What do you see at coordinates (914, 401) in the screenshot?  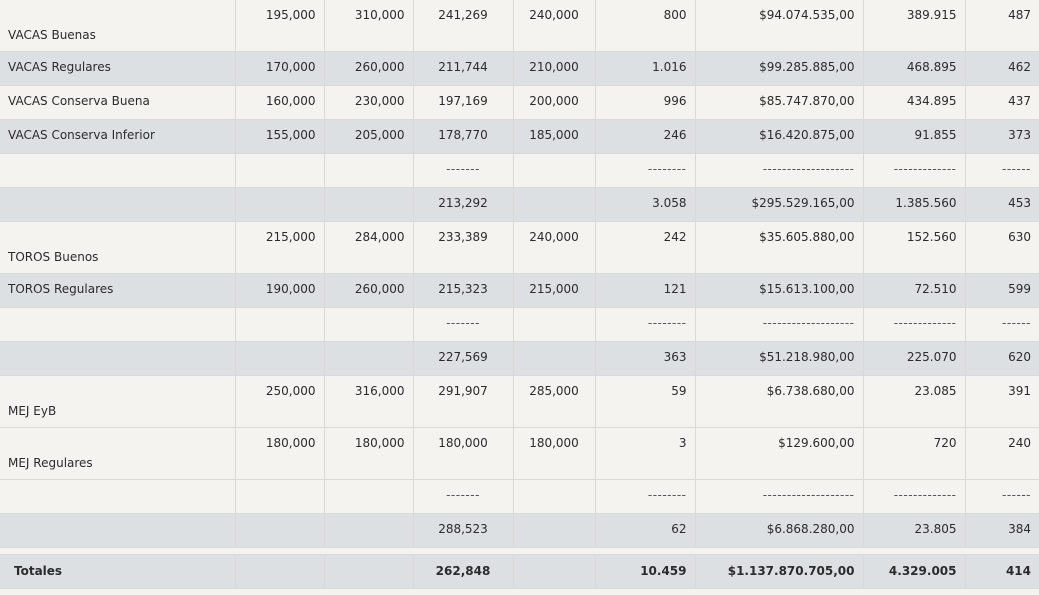 I see `cell: 23.085` at bounding box center [914, 401].